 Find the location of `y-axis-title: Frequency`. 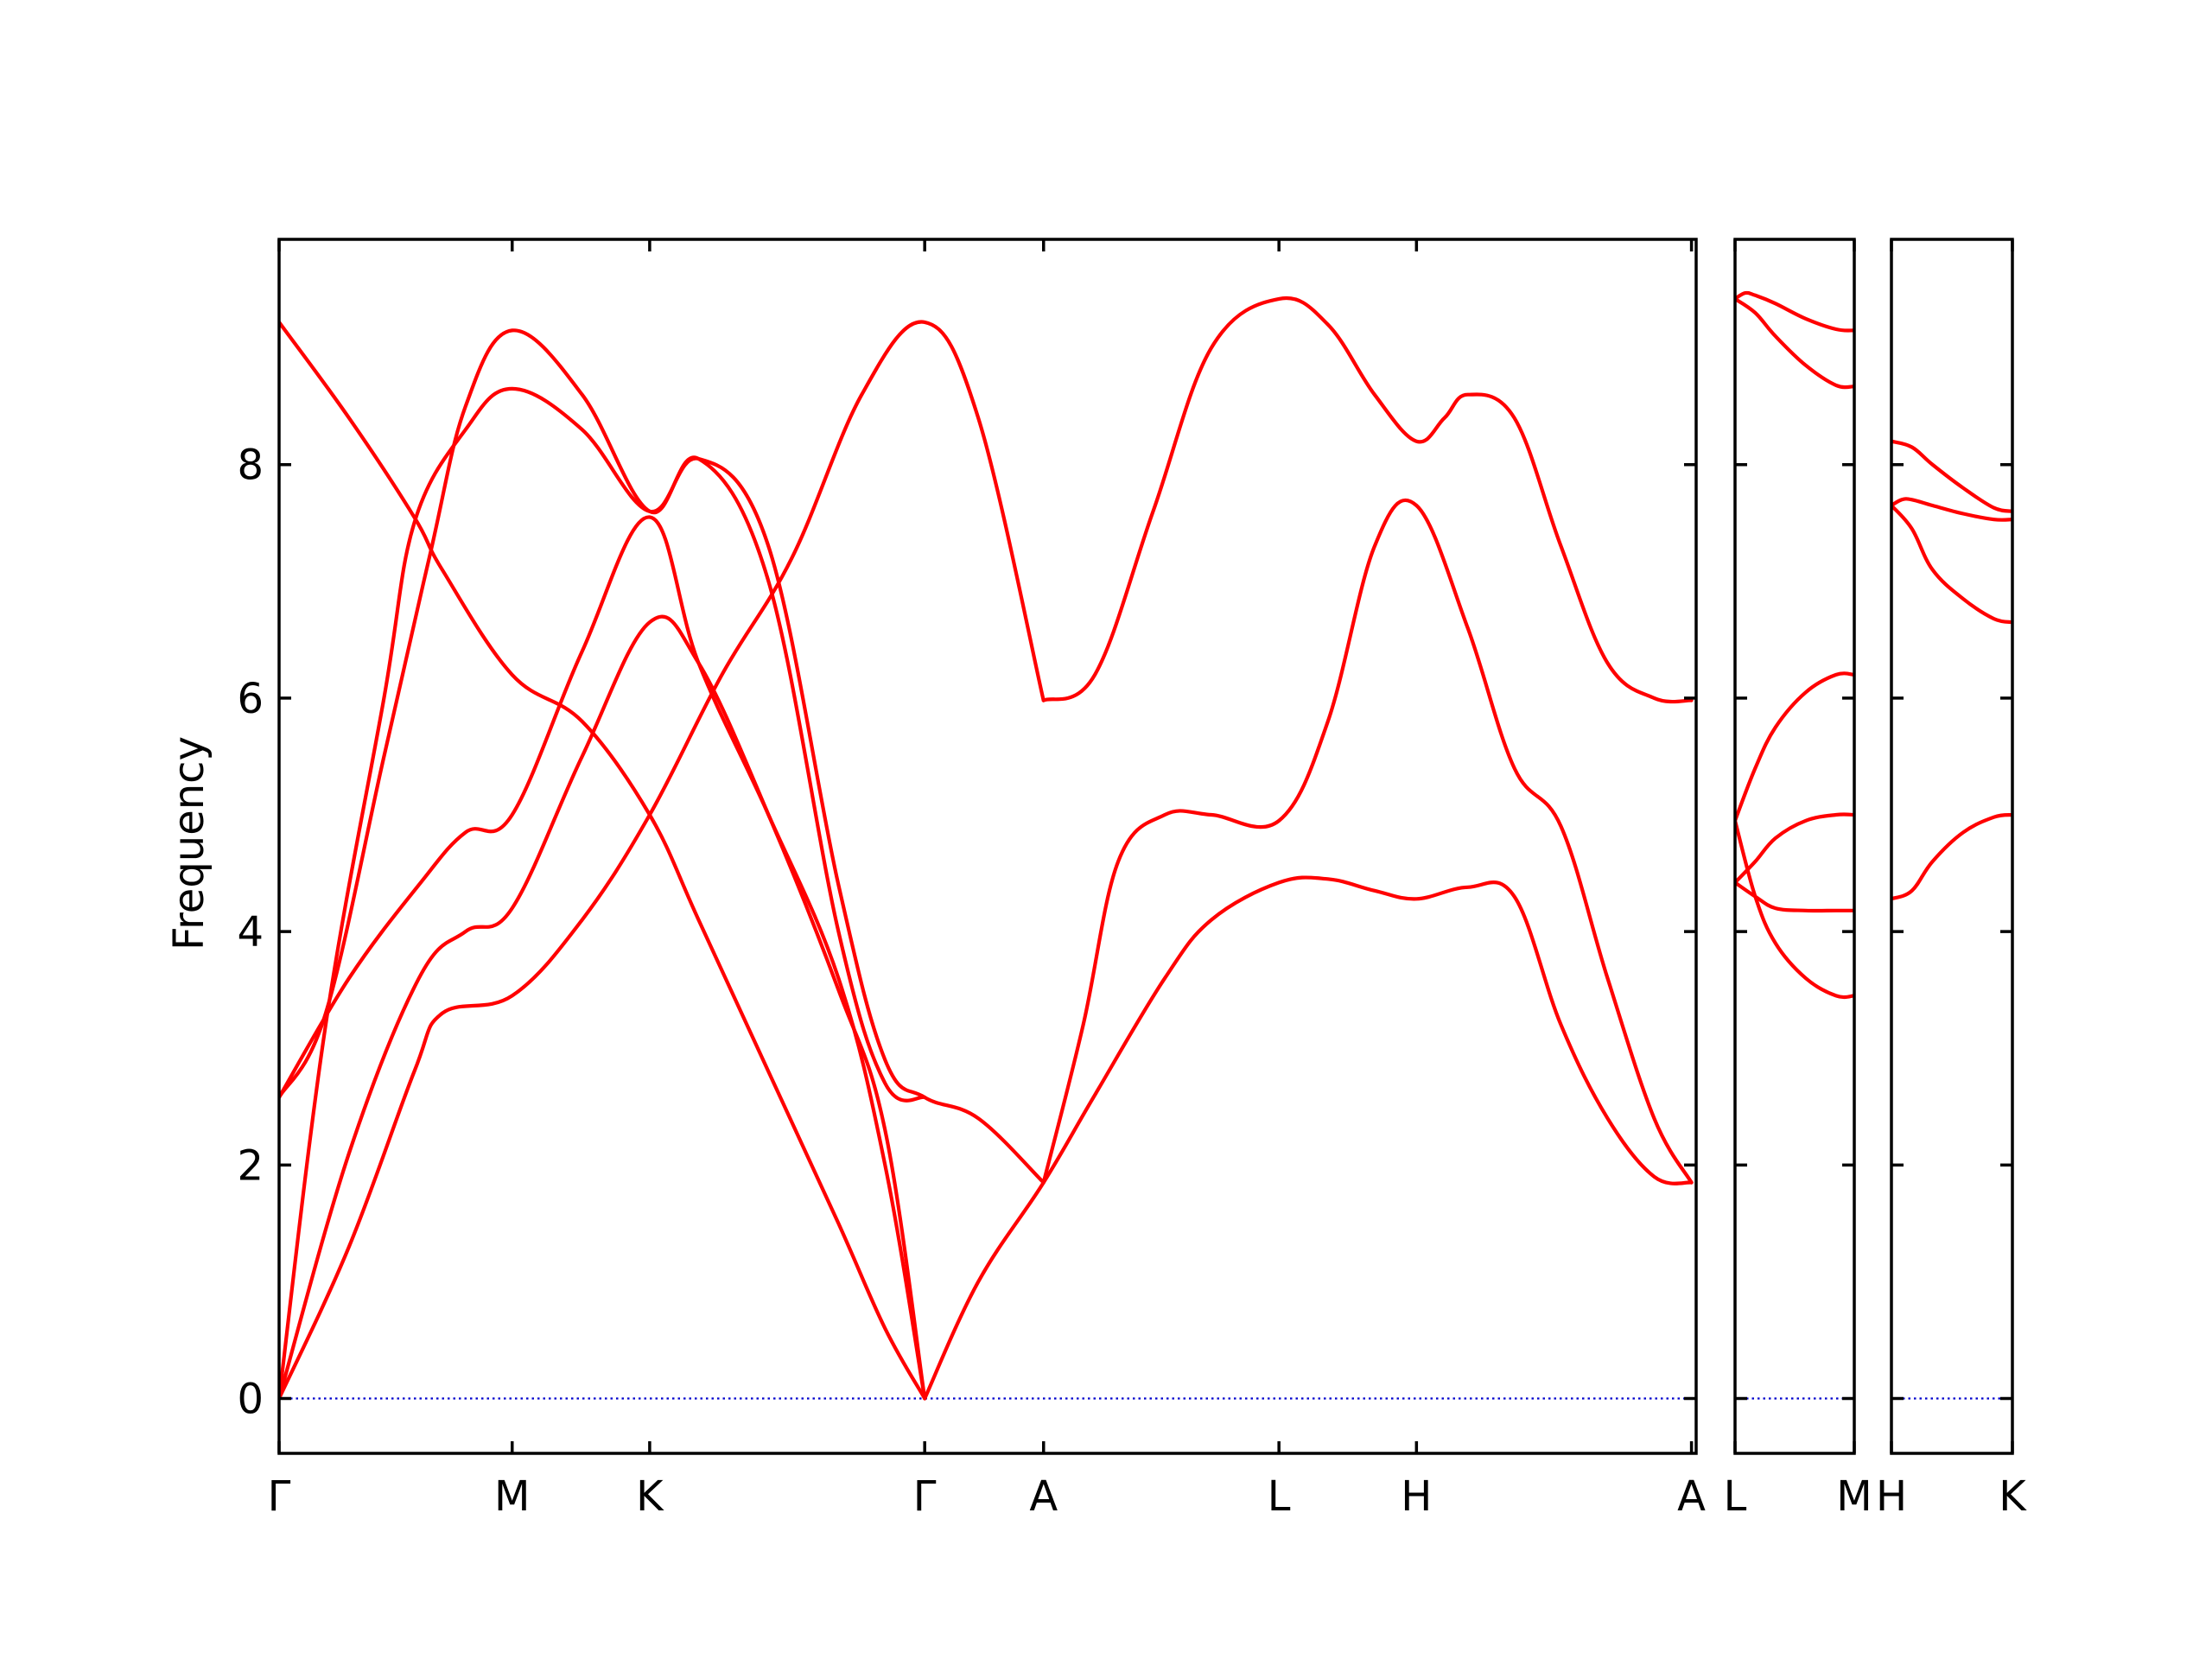

y-axis-title: Frequency is located at coordinates (189, 843).